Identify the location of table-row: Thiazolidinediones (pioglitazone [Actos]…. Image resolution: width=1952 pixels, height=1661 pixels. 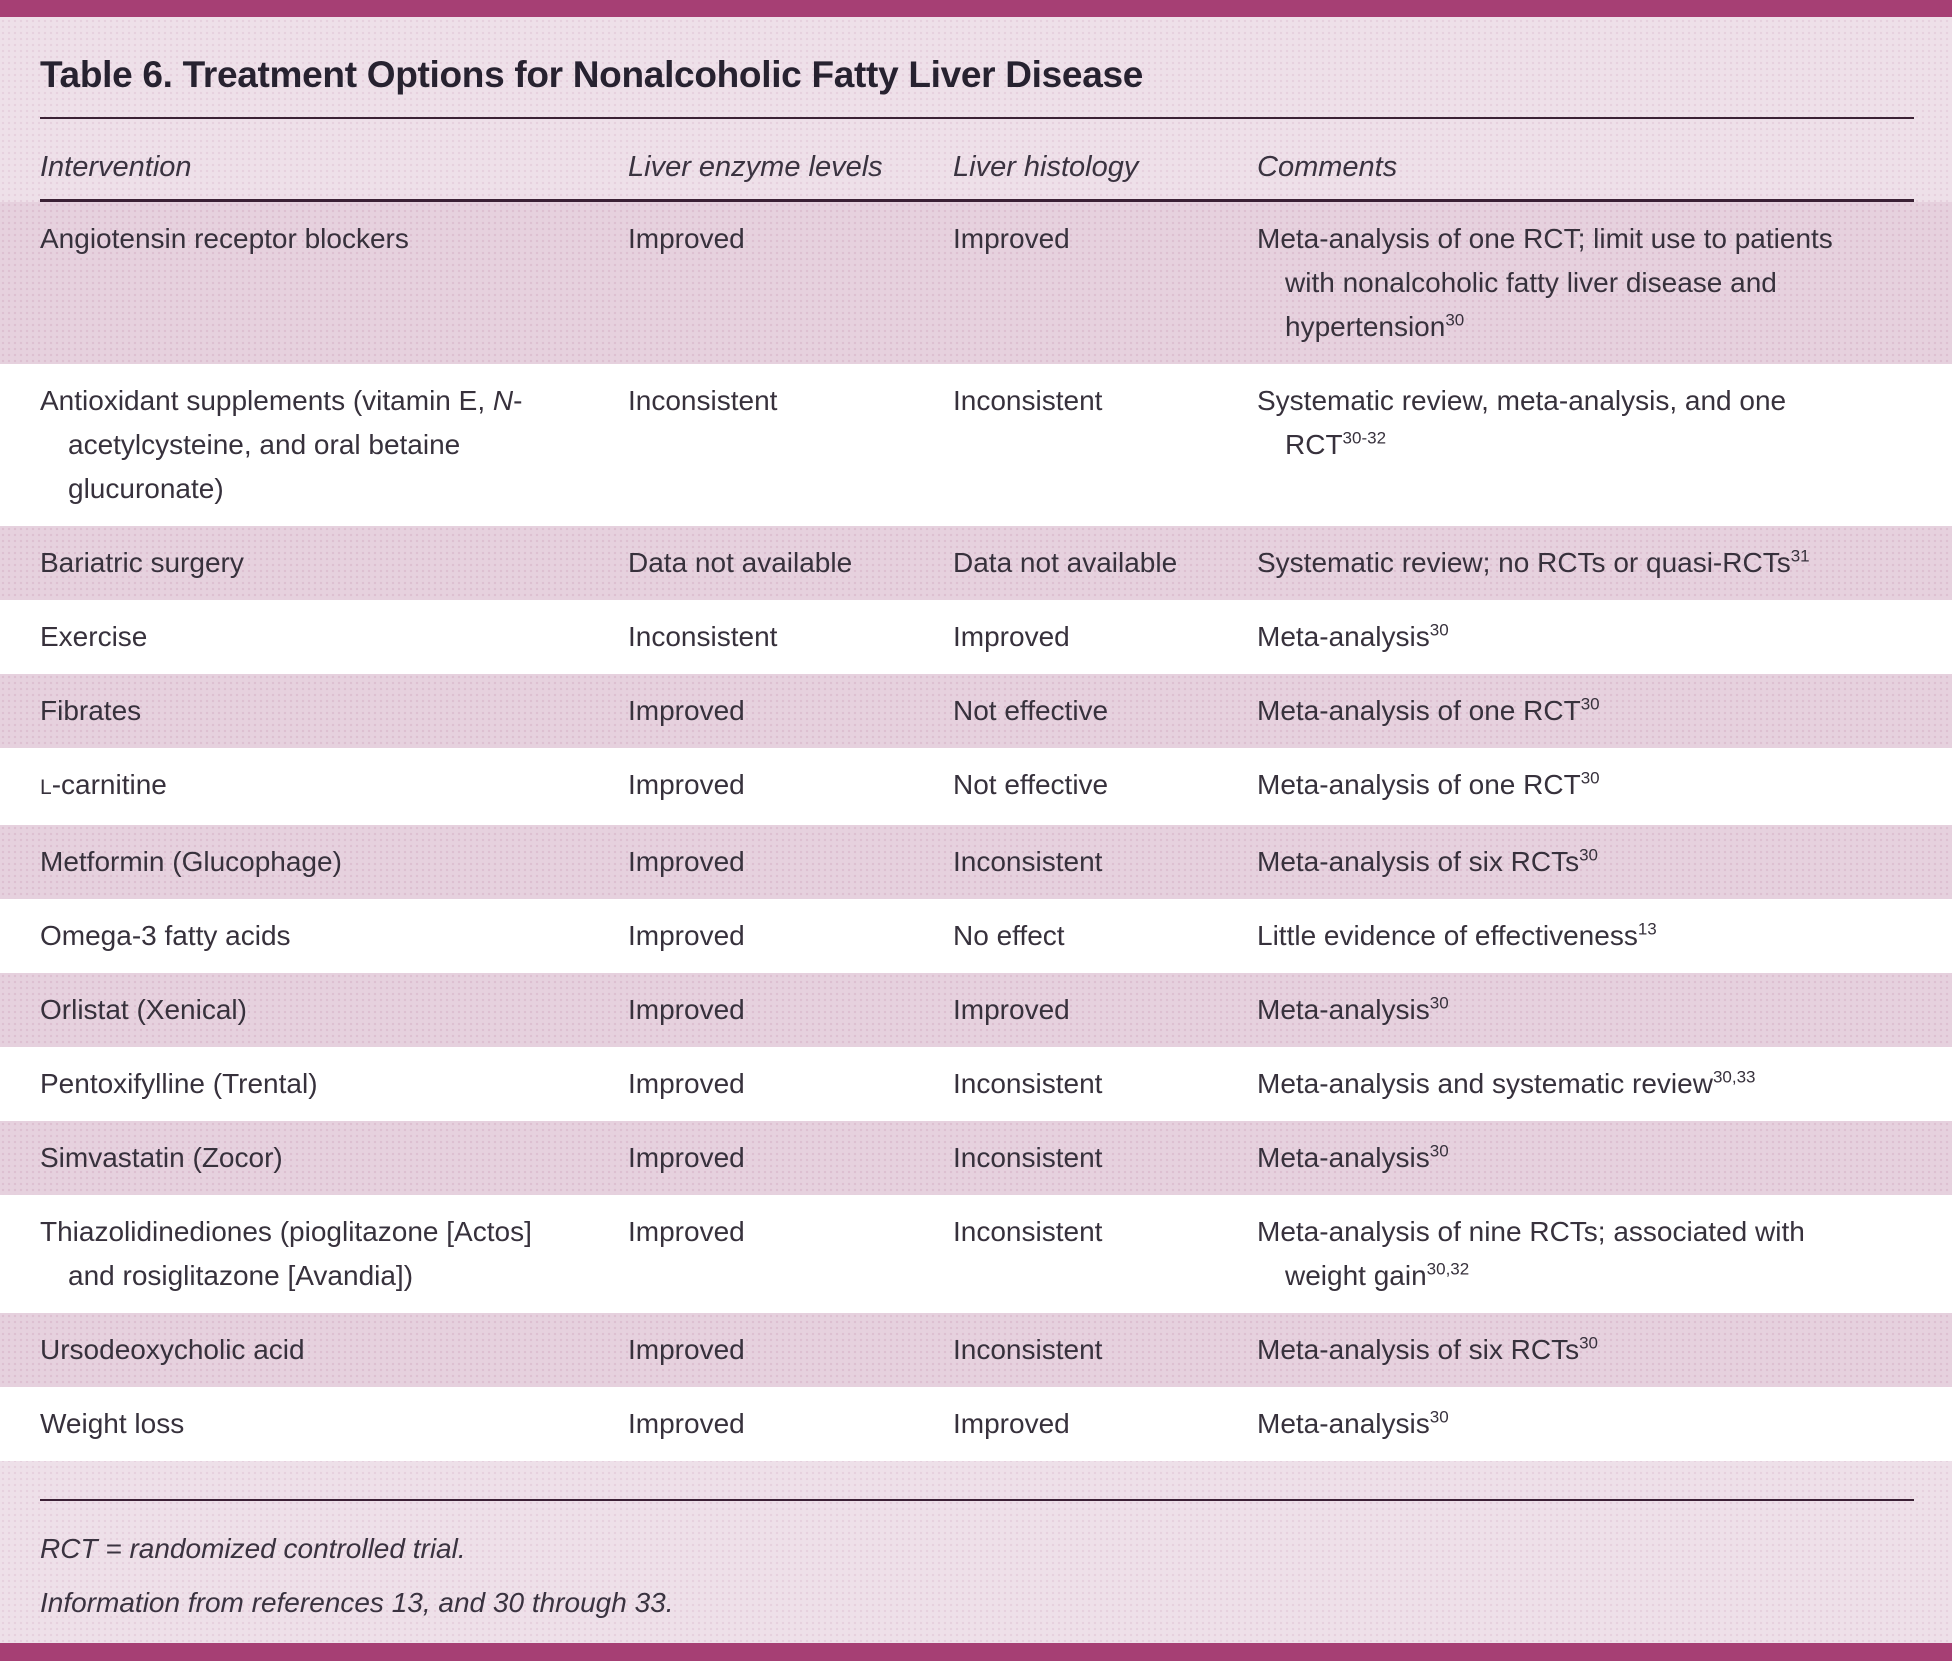
(976, 1254).